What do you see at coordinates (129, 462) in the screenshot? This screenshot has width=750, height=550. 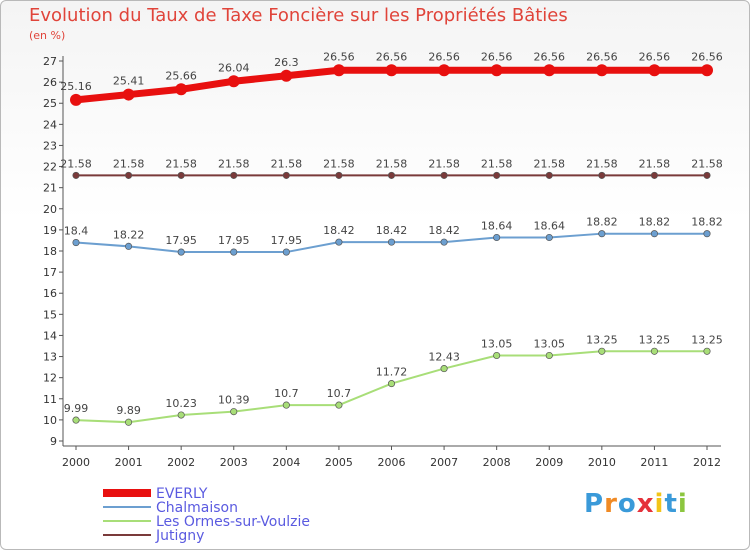 I see `x-tick-label: 2001` at bounding box center [129, 462].